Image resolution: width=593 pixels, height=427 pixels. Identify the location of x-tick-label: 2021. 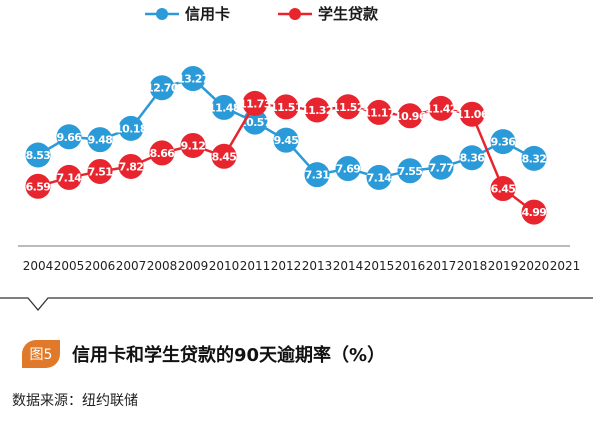
(565, 266).